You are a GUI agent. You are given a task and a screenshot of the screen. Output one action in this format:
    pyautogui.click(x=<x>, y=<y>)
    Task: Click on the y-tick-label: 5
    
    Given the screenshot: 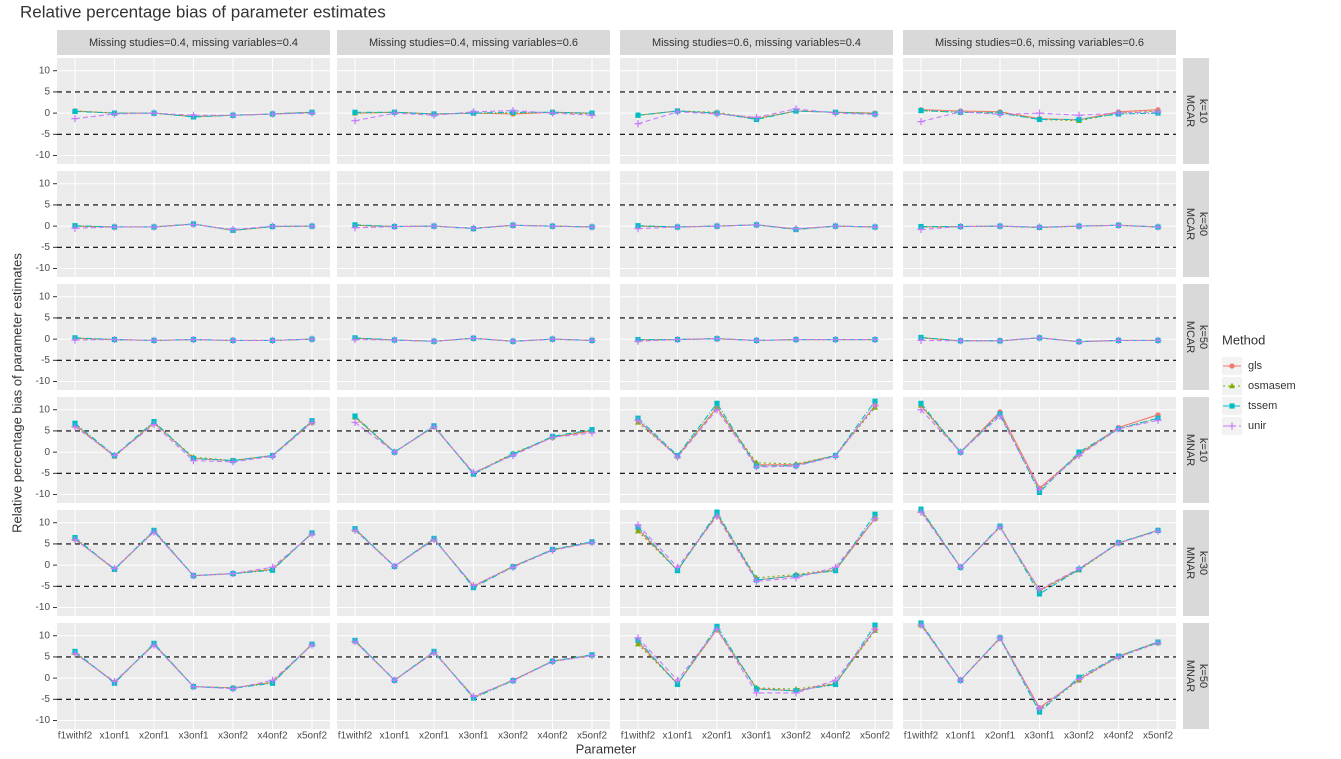 What is the action you would take?
    pyautogui.click(x=47, y=657)
    